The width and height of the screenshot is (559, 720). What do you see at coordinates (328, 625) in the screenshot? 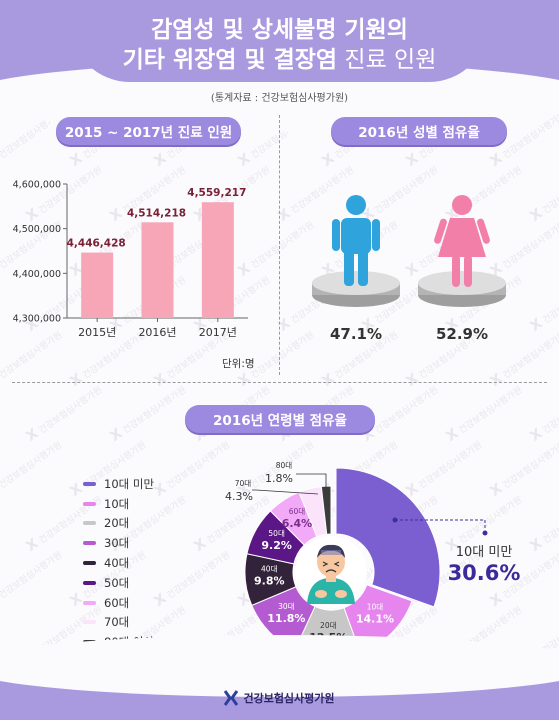
I see `donut-slice-label: 20대` at bounding box center [328, 625].